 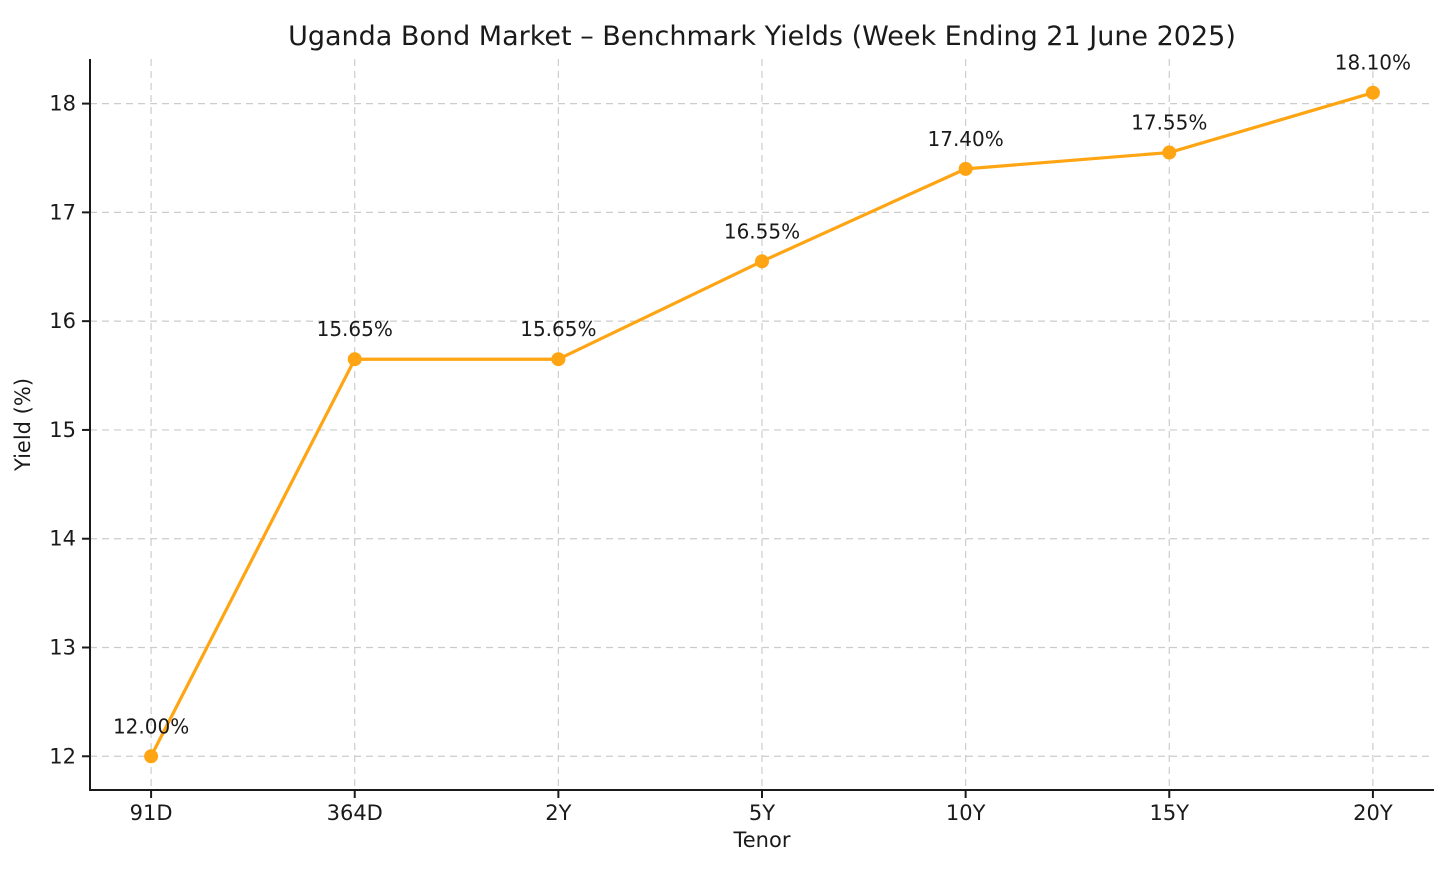 What do you see at coordinates (762, 840) in the screenshot?
I see `x-axis-title: Tenor` at bounding box center [762, 840].